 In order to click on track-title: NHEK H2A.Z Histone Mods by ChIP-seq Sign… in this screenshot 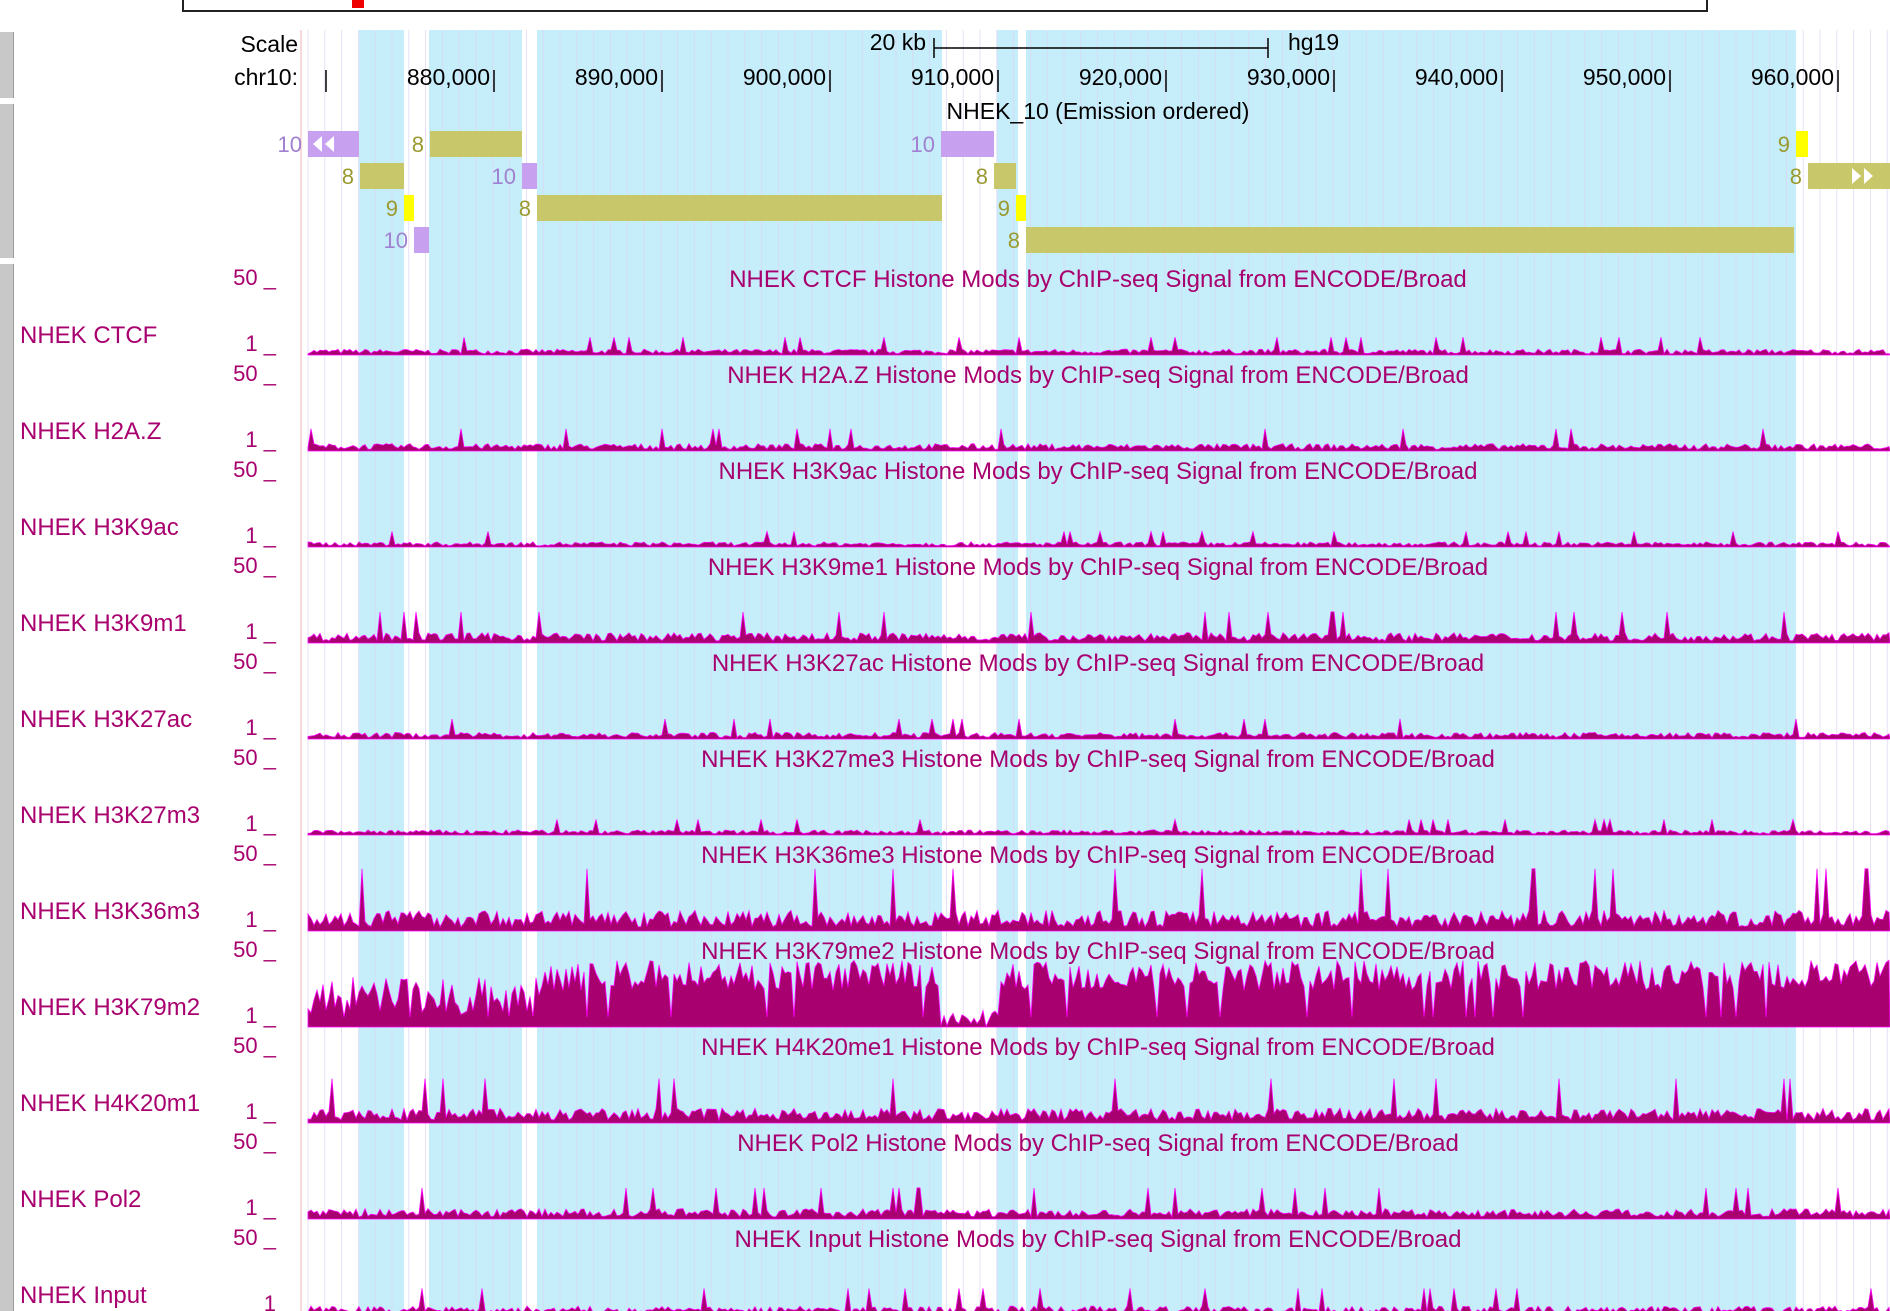, I will do `click(1098, 375)`.